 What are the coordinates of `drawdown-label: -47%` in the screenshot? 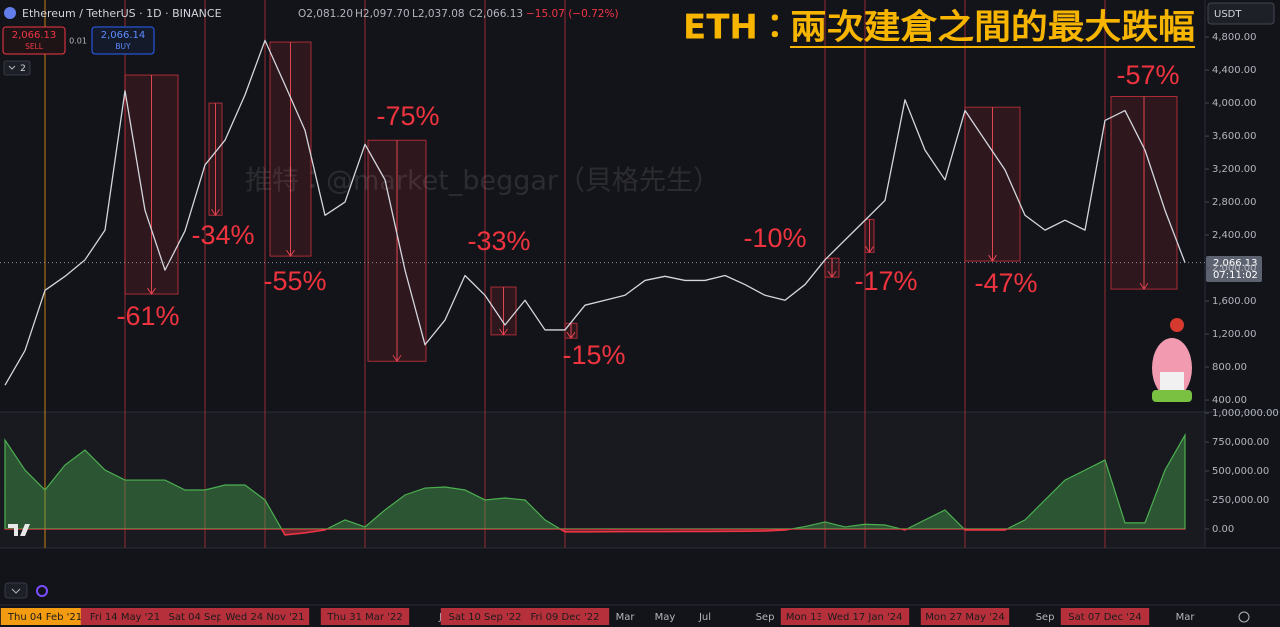 It's located at (1005, 283).